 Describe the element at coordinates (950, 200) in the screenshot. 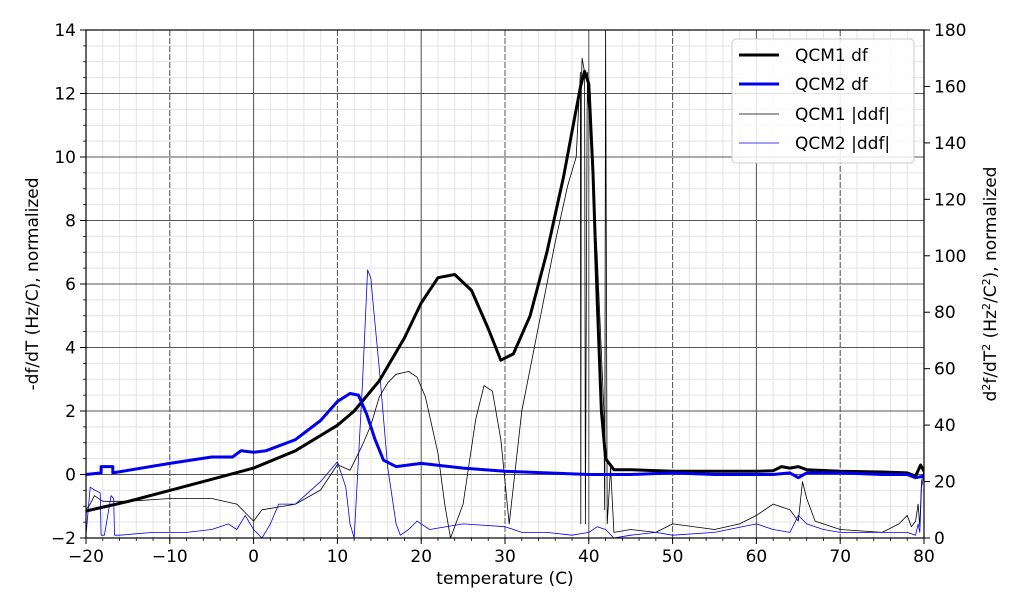

I see `right-y-tick-label: 120` at that location.